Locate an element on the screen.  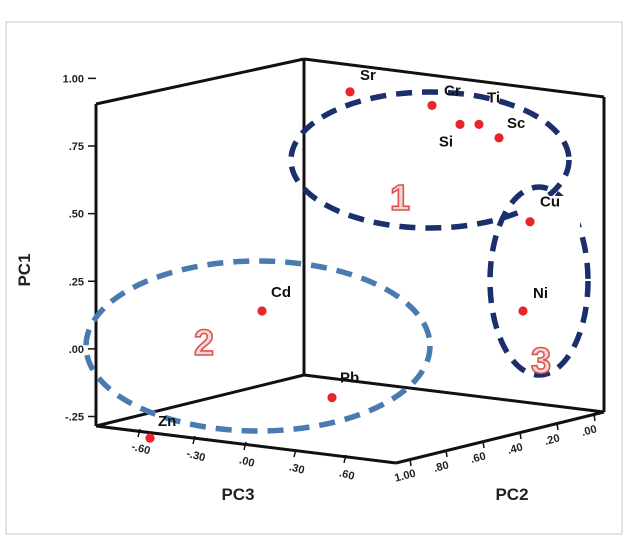
cluster-2-label: 2 is located at coordinates (204, 342).